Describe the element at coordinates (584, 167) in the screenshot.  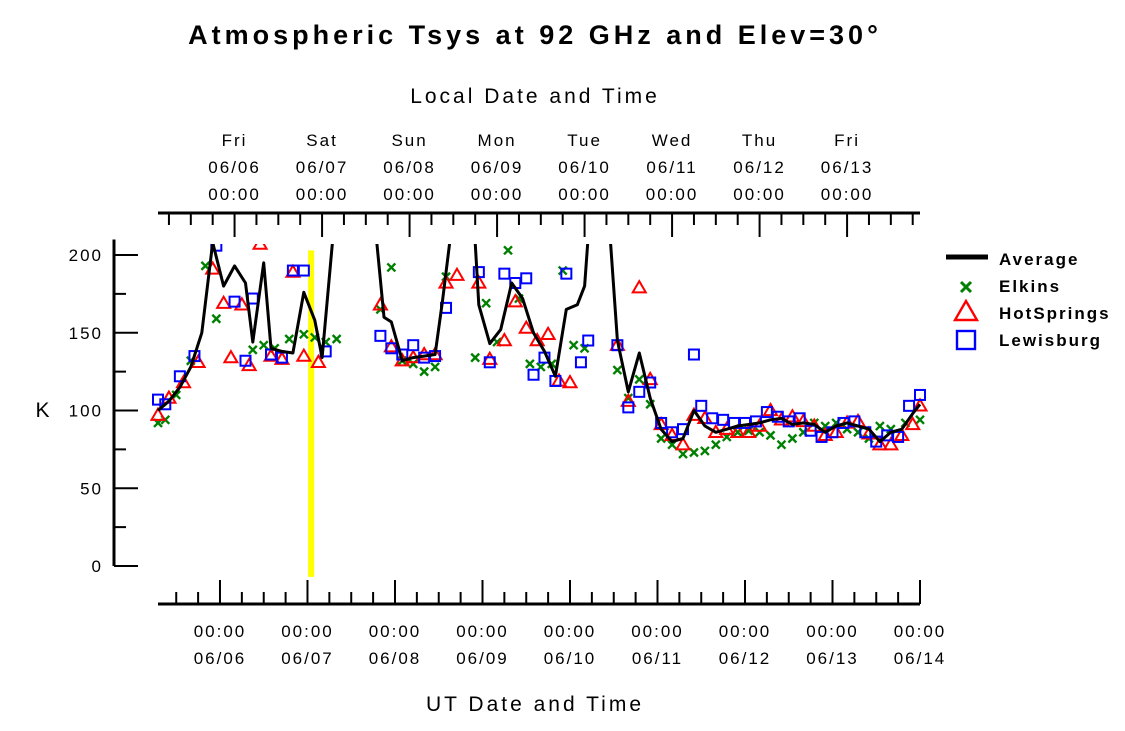
I see `top-tick-date: 06/10` at that location.